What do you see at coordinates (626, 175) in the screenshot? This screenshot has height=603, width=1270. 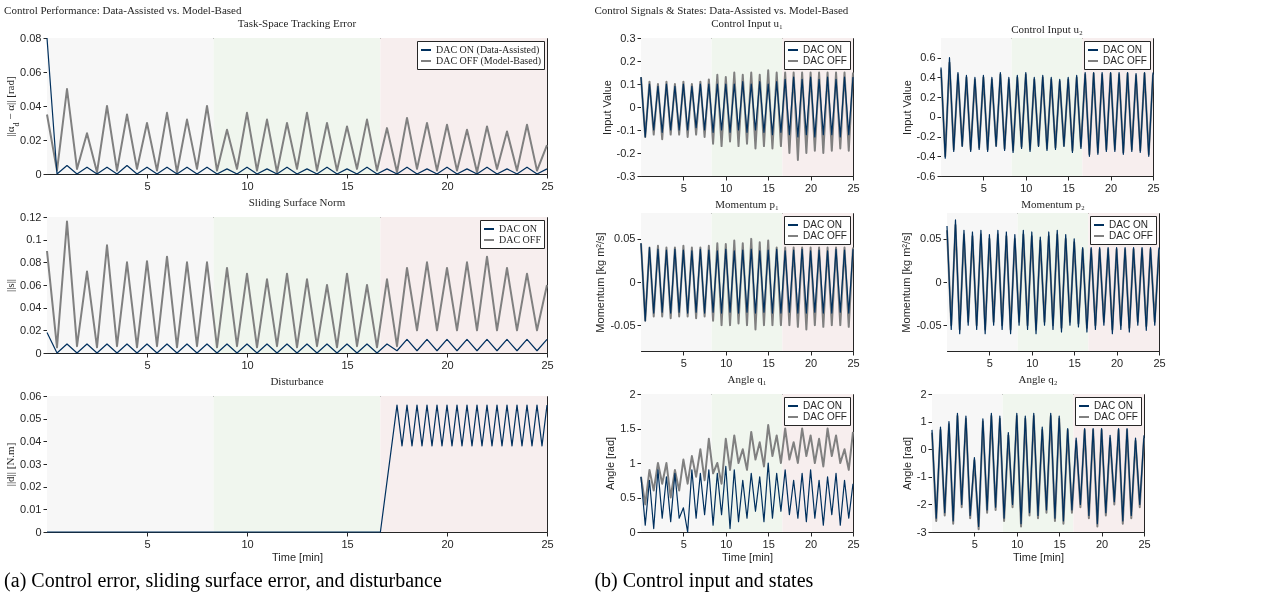 I see `y-tick-label: -0.3` at bounding box center [626, 175].